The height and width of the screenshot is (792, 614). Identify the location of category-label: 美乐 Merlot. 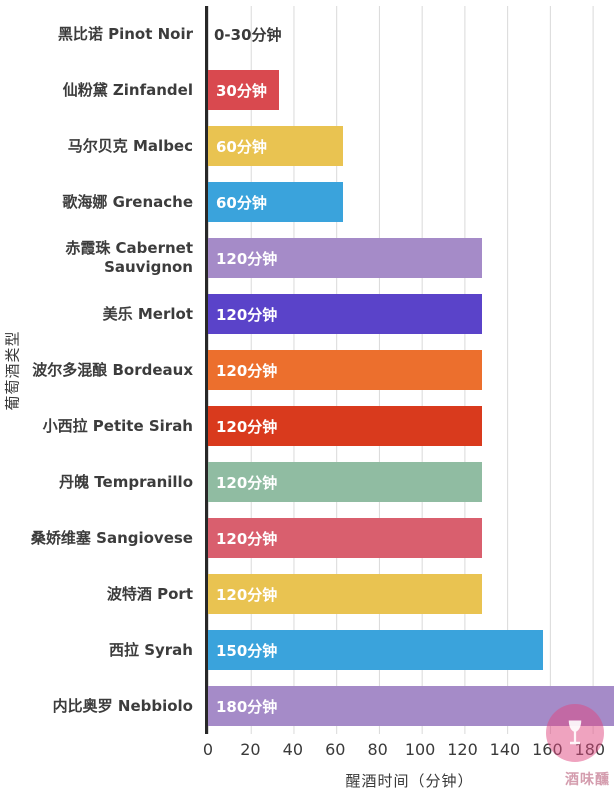
(147, 313).